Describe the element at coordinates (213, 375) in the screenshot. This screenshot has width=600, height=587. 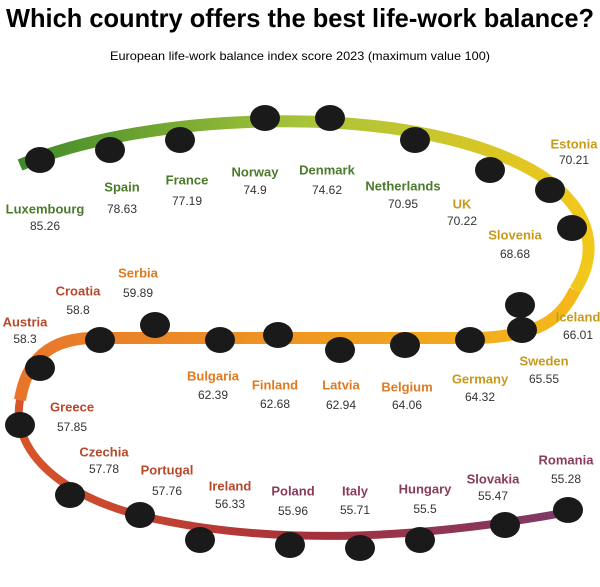
I see `country-name: Bulgaria` at that location.